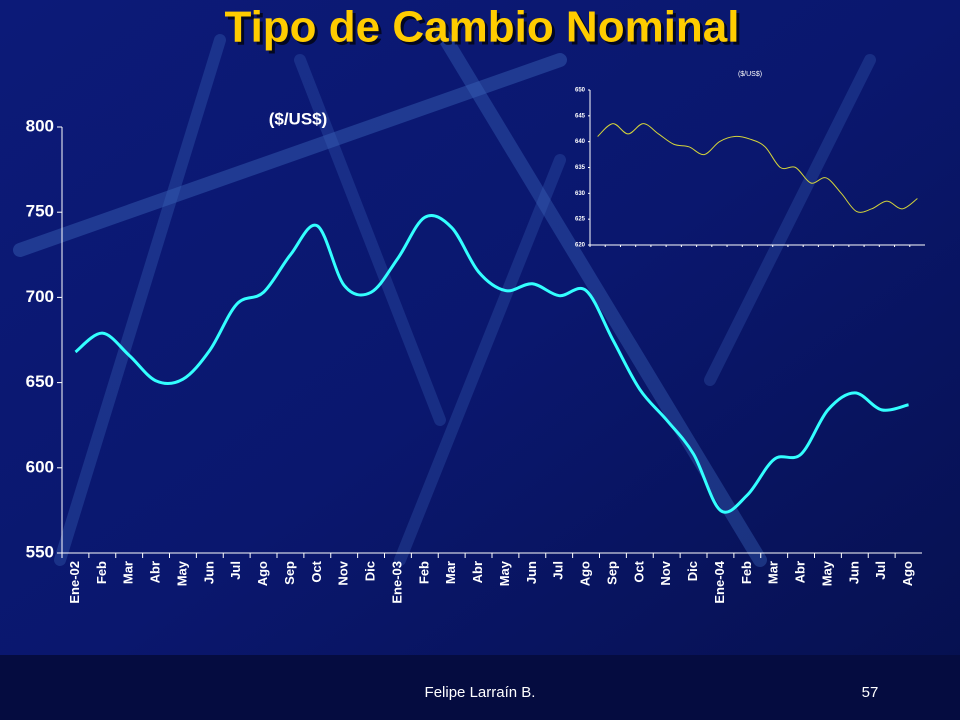  I want to click on y-tick-label: 550, so click(40, 551).